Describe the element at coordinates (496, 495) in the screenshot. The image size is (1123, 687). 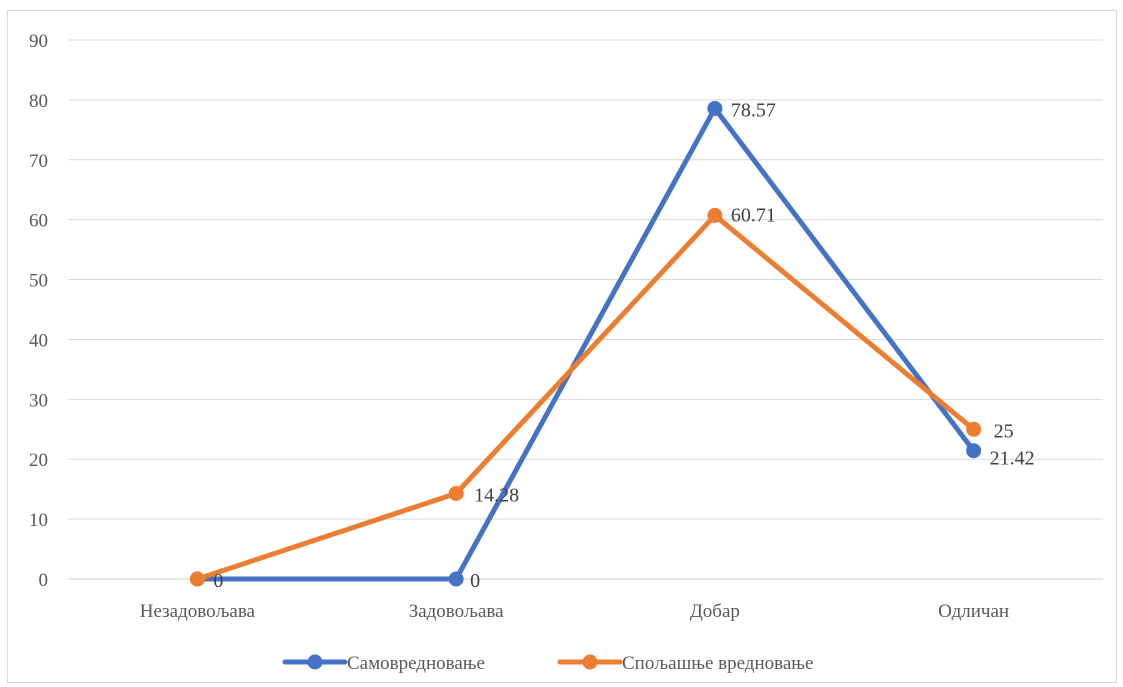
I see `data-label: 14.28` at that location.